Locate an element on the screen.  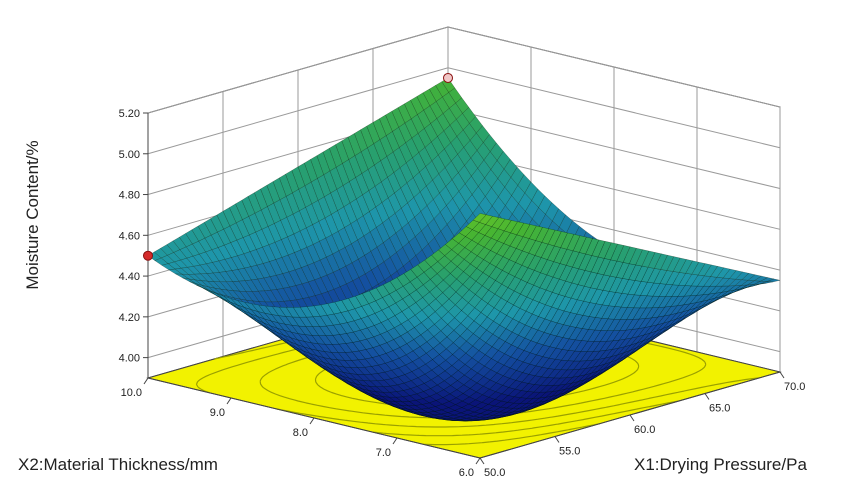
surface-patch is located at coordinates (479, 218).